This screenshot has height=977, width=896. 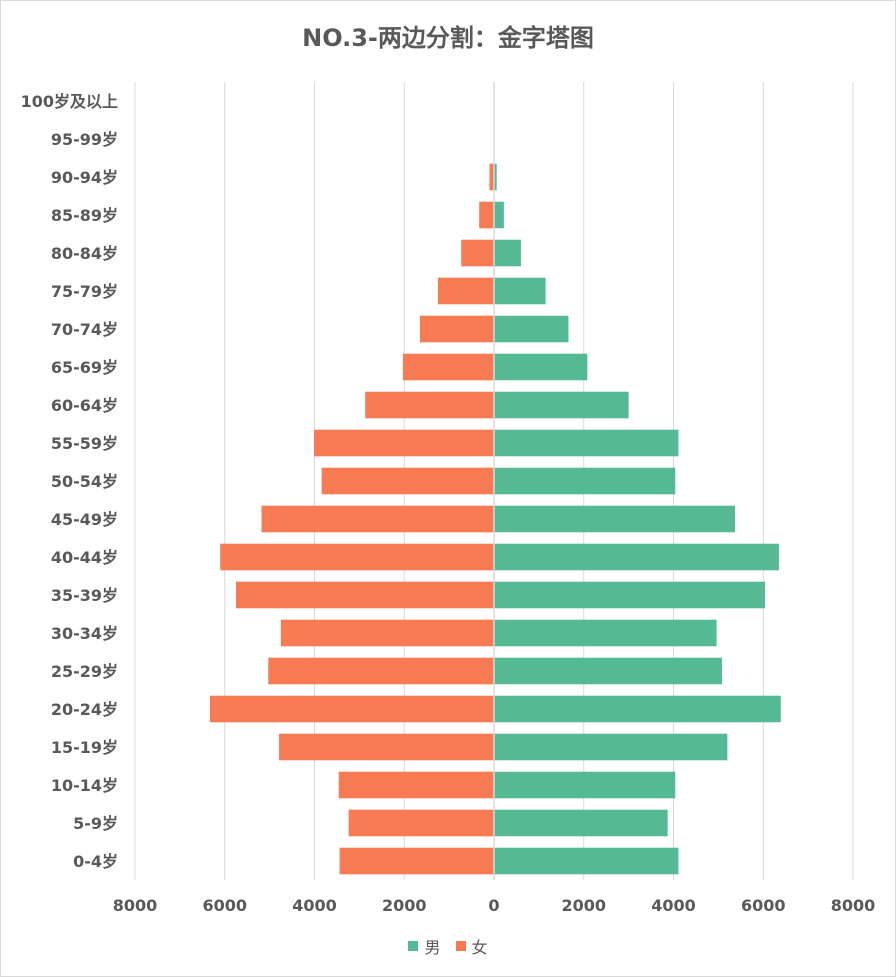 What do you see at coordinates (84, 671) in the screenshot?
I see `y-tick-label: 25-29岁` at bounding box center [84, 671].